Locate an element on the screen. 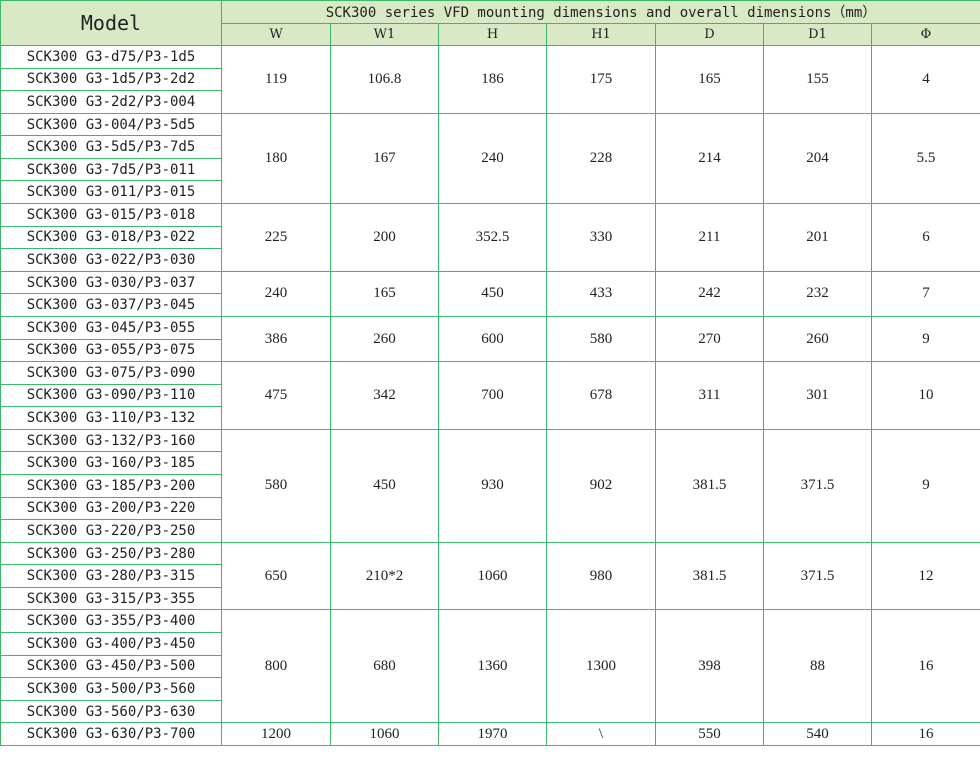  dimension-cell: 175 is located at coordinates (601, 79).